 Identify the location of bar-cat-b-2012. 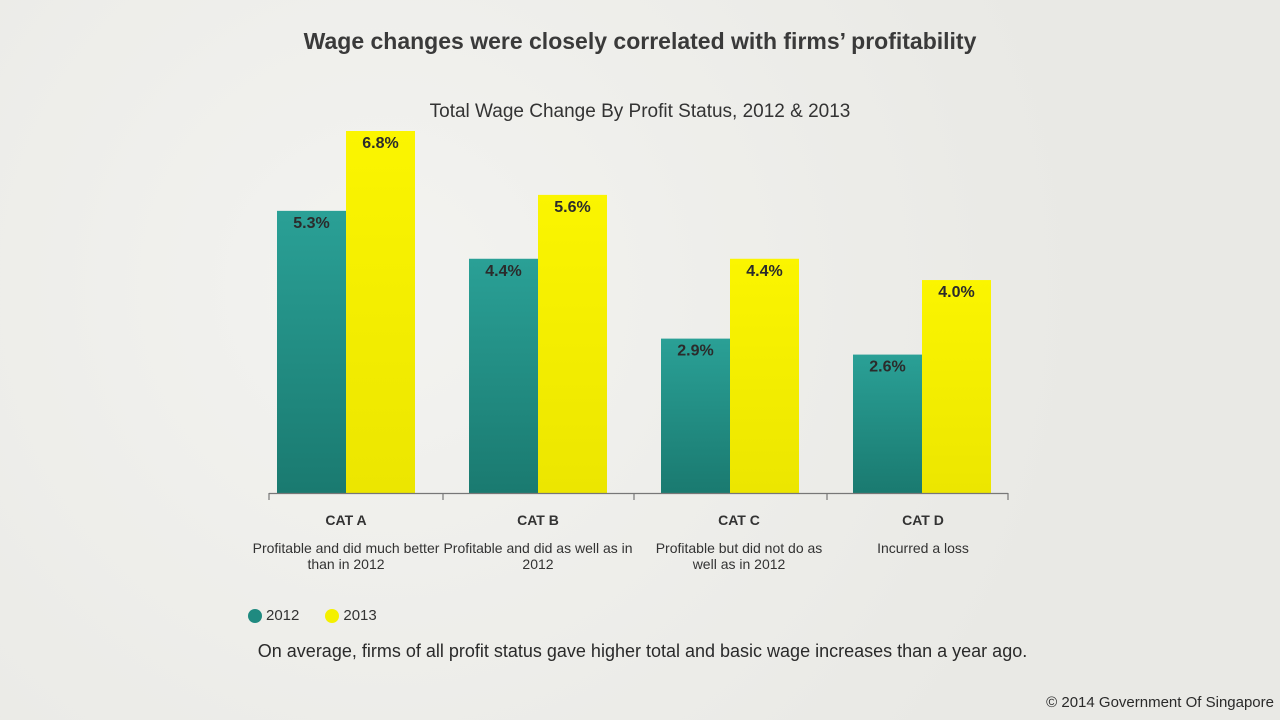
(503, 375).